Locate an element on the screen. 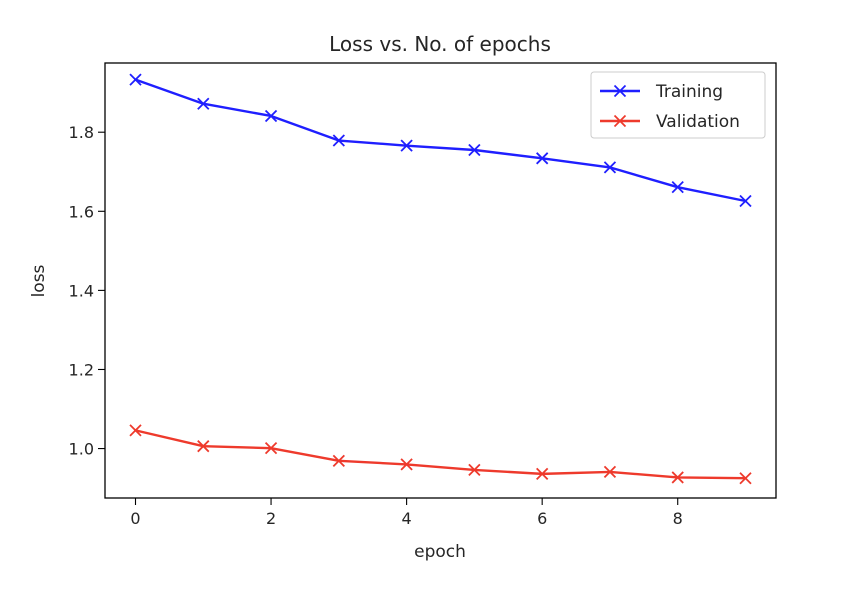 The image size is (846, 614). legend: Training Validation is located at coordinates (678, 105).